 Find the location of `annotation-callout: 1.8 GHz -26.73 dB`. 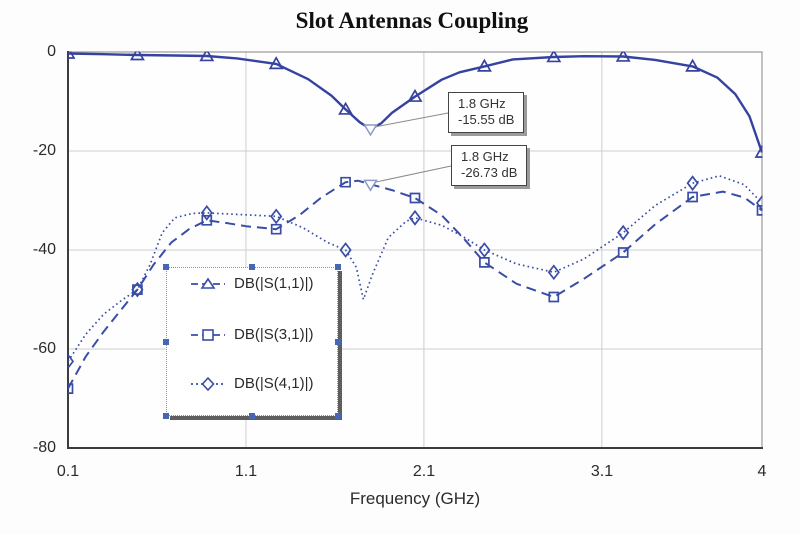

annotation-callout: 1.8 GHz -26.73 dB is located at coordinates (489, 165).